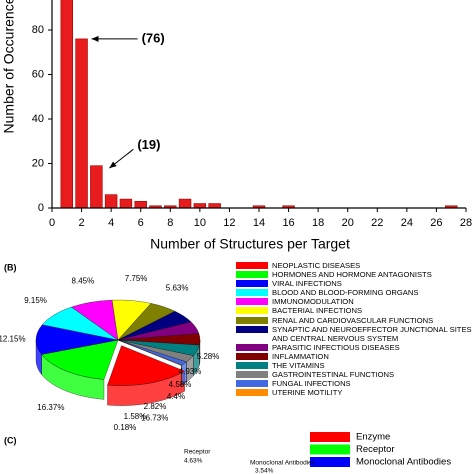 The height and width of the screenshot is (474, 474). I want to click on x-tick-label: 12, so click(229, 223).